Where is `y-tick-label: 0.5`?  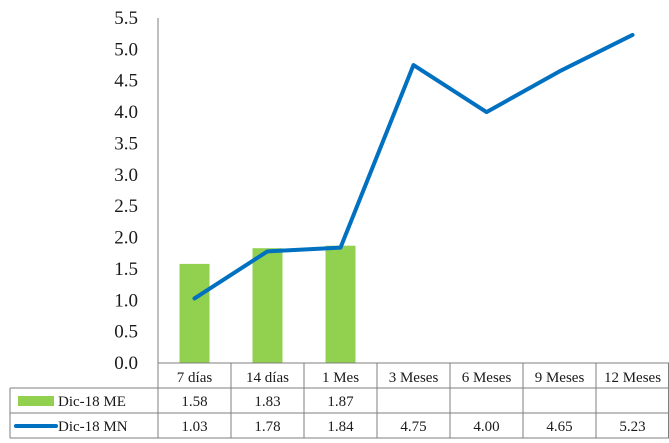 y-tick-label: 0.5 is located at coordinates (126, 332).